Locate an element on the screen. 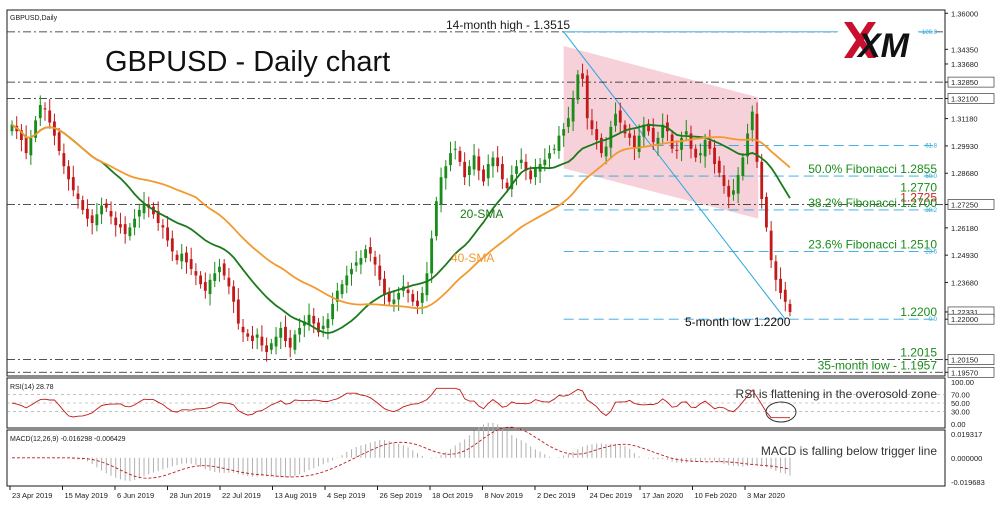  fib-tag: 38.2 is located at coordinates (931, 211).